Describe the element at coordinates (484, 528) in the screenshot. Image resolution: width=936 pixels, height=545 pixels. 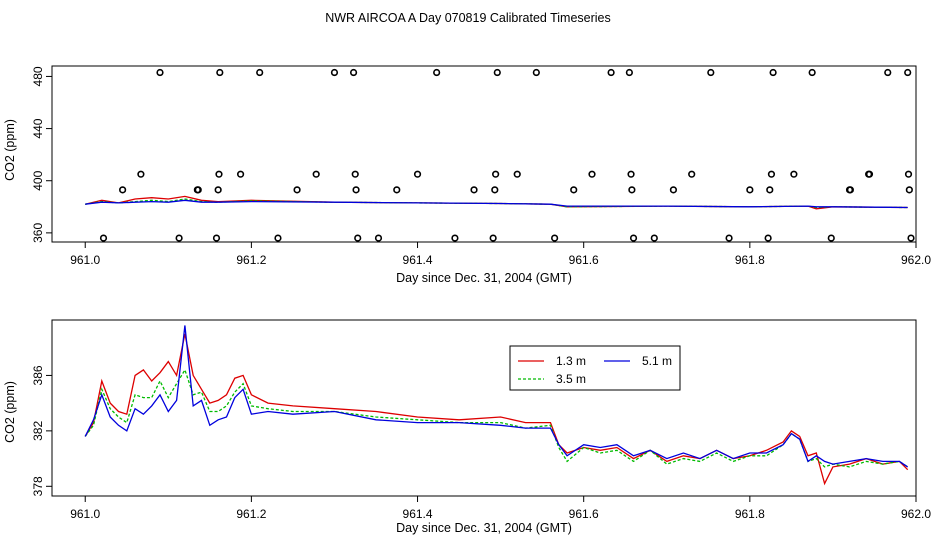
I see `x-axis-label-bottom: Day since Dec. 31, 2004 (GMT)` at that location.